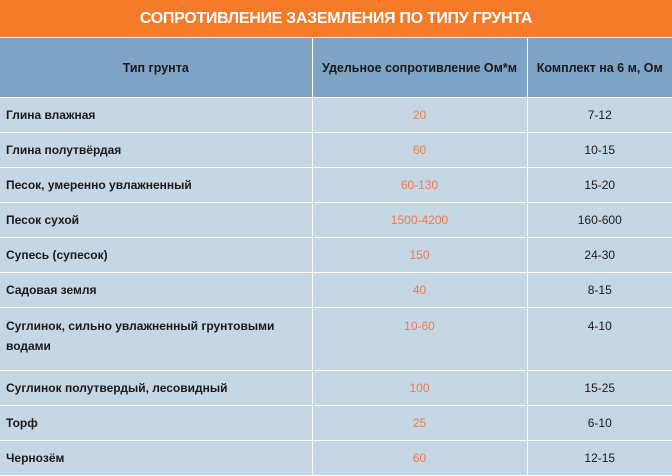 The image size is (672, 476). Describe the element at coordinates (599, 255) in the screenshot. I see `kit-resistance-cell: 24-30` at that location.